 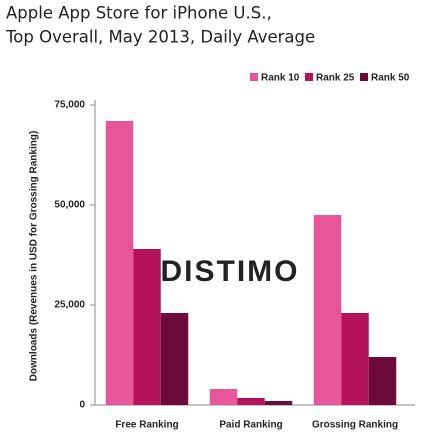 What do you see at coordinates (250, 425) in the screenshot?
I see `x-tick-label: Paid Ranking` at bounding box center [250, 425].